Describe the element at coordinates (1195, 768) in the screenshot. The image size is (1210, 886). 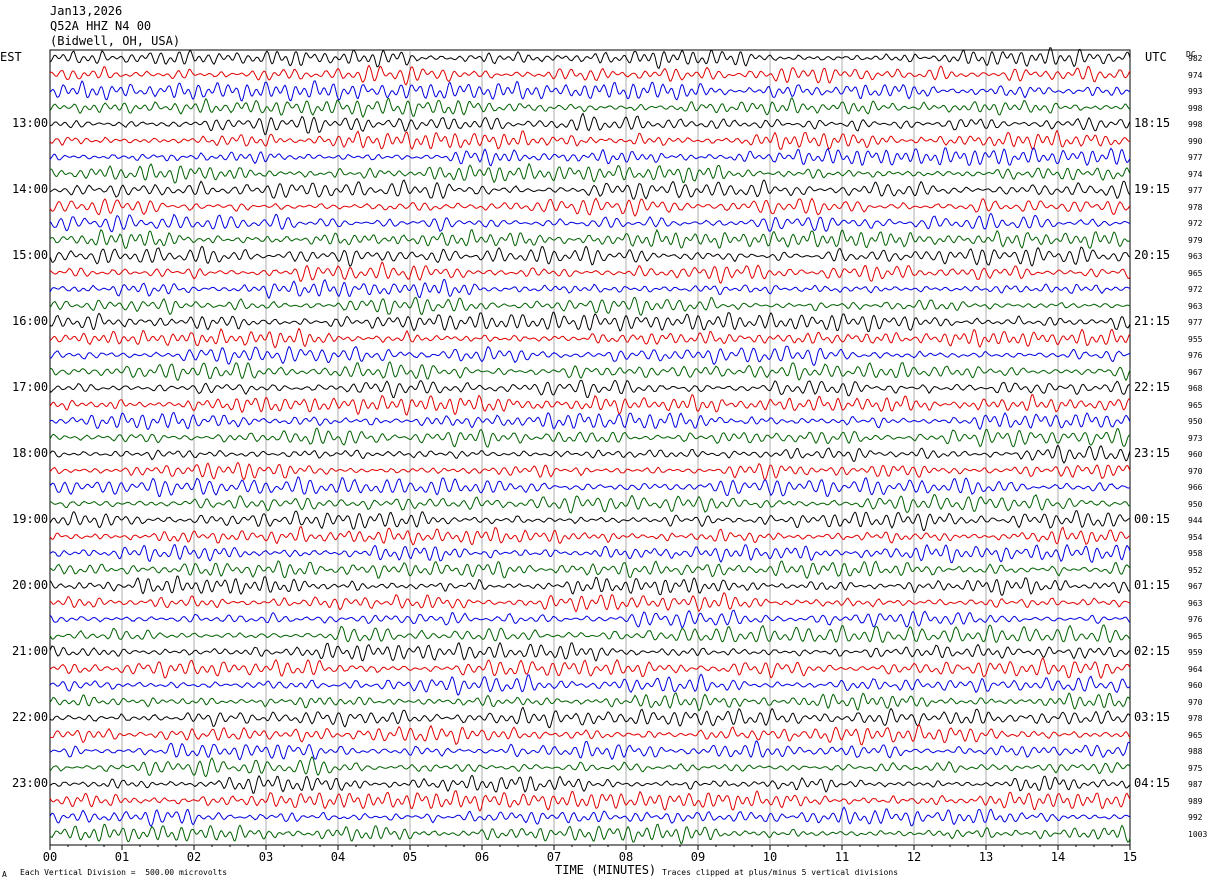
I see `dc-offset-label: 975` at that location.